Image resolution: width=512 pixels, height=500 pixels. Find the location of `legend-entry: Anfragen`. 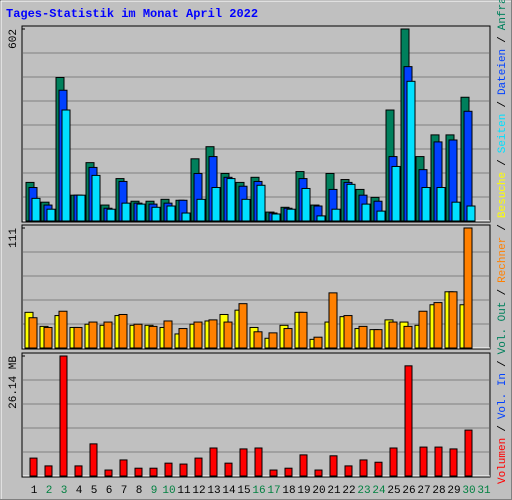

legend-entry: Anfragen is located at coordinates (503, 15).